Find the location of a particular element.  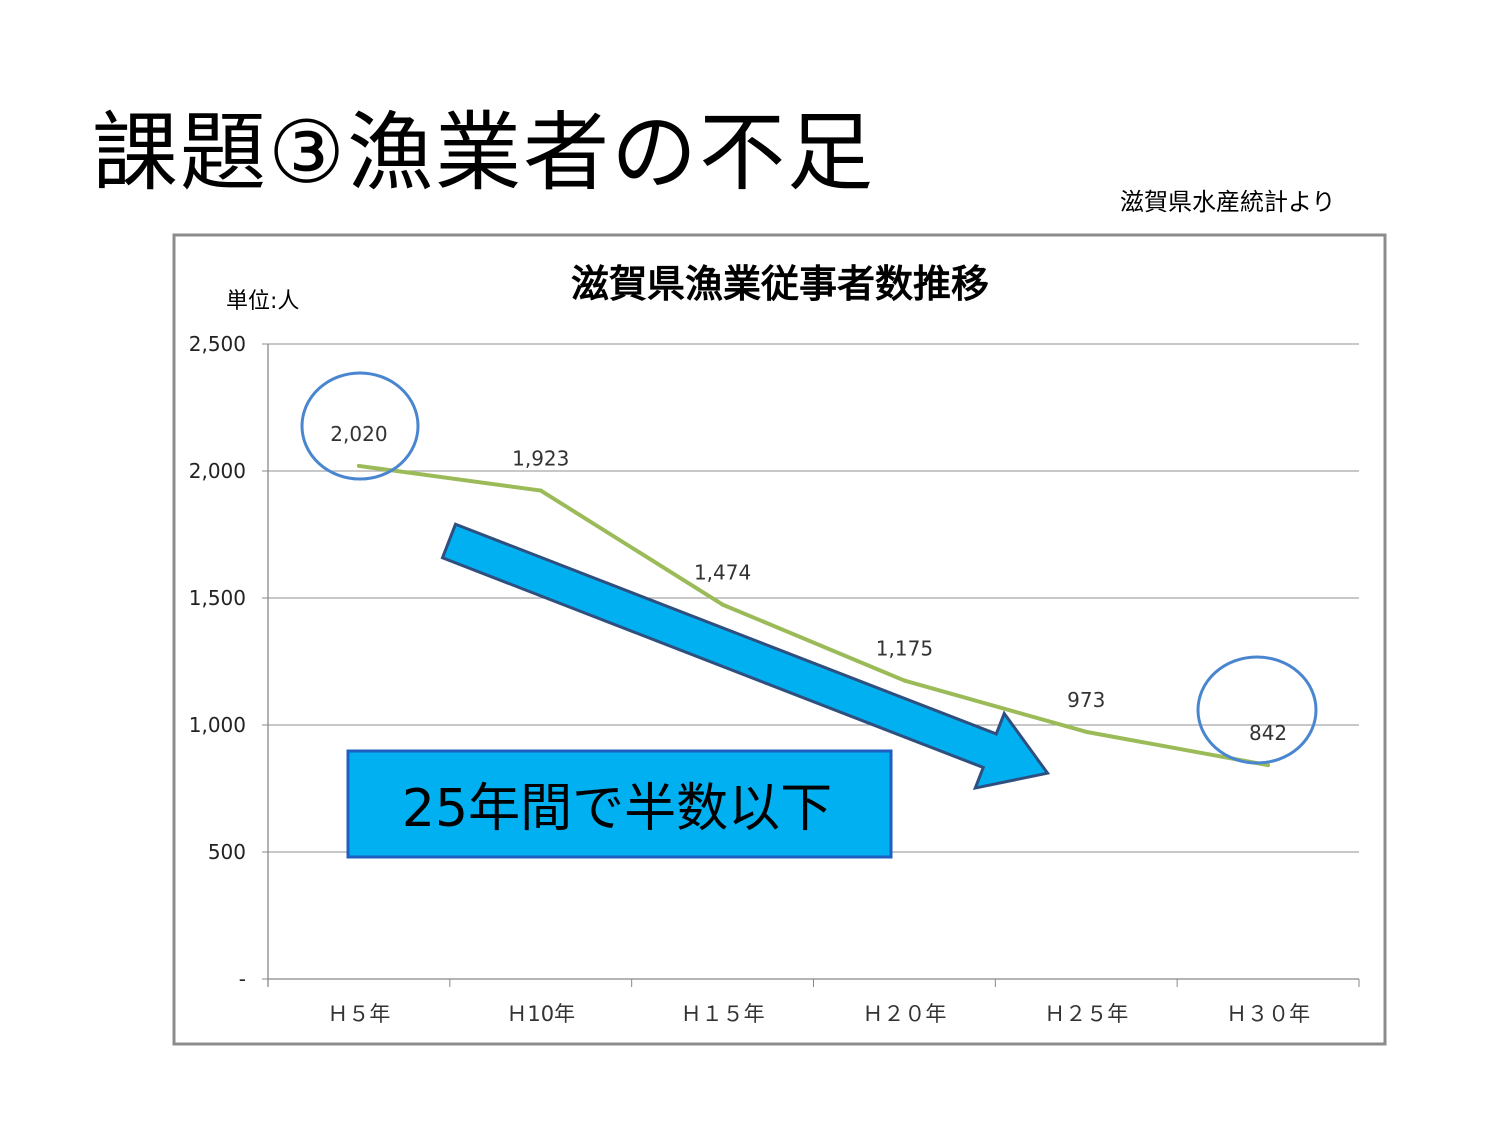

slide-title: 課題③漁業者の不足 is located at coordinates (484, 153).